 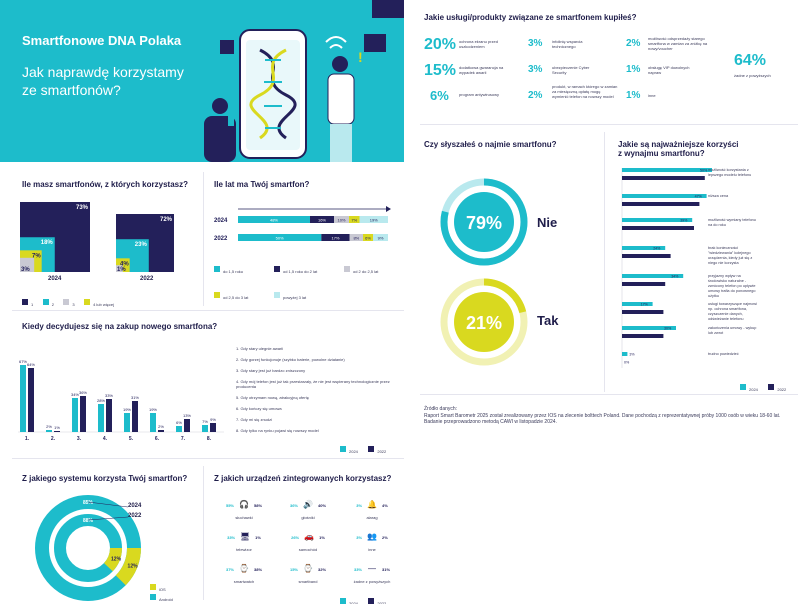 What do you see at coordinates (484, 322) in the screenshot?
I see `heard-yes-arc` at bounding box center [484, 322].